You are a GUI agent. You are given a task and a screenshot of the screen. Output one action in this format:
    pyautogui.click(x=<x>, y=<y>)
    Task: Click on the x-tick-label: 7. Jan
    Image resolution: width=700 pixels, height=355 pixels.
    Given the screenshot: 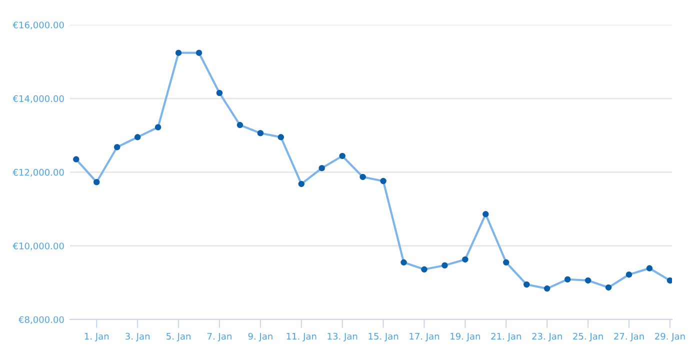 What is the action you would take?
    pyautogui.click(x=220, y=337)
    